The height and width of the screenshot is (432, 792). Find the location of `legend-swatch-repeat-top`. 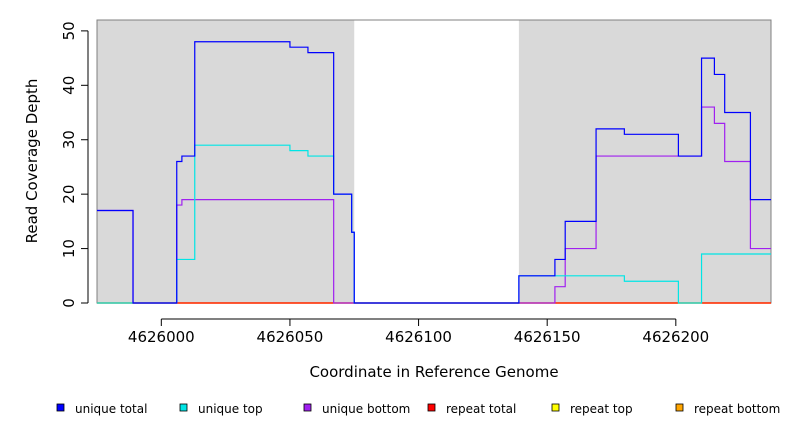

legend-swatch-repeat-top is located at coordinates (555, 407).